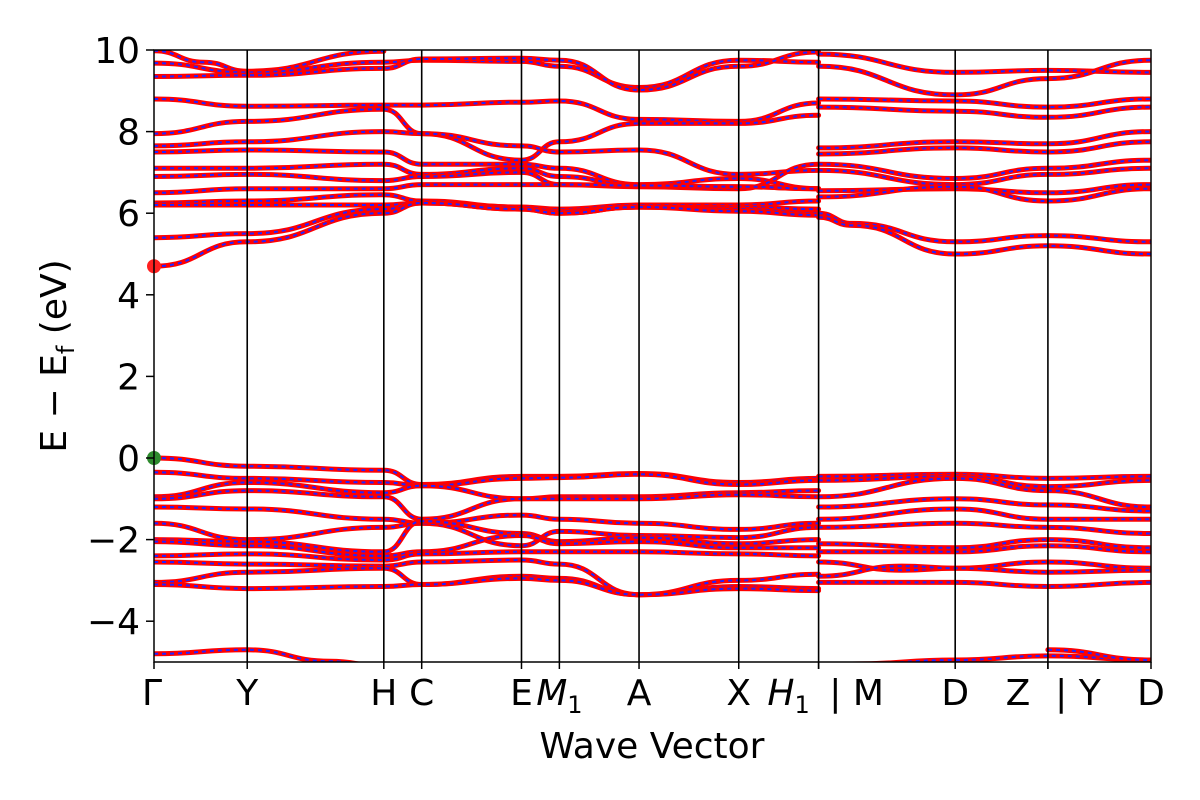 This screenshot has height=800, width=1200. Describe the element at coordinates (128, 214) in the screenshot. I see `y-tick-label-5: 6` at that location.